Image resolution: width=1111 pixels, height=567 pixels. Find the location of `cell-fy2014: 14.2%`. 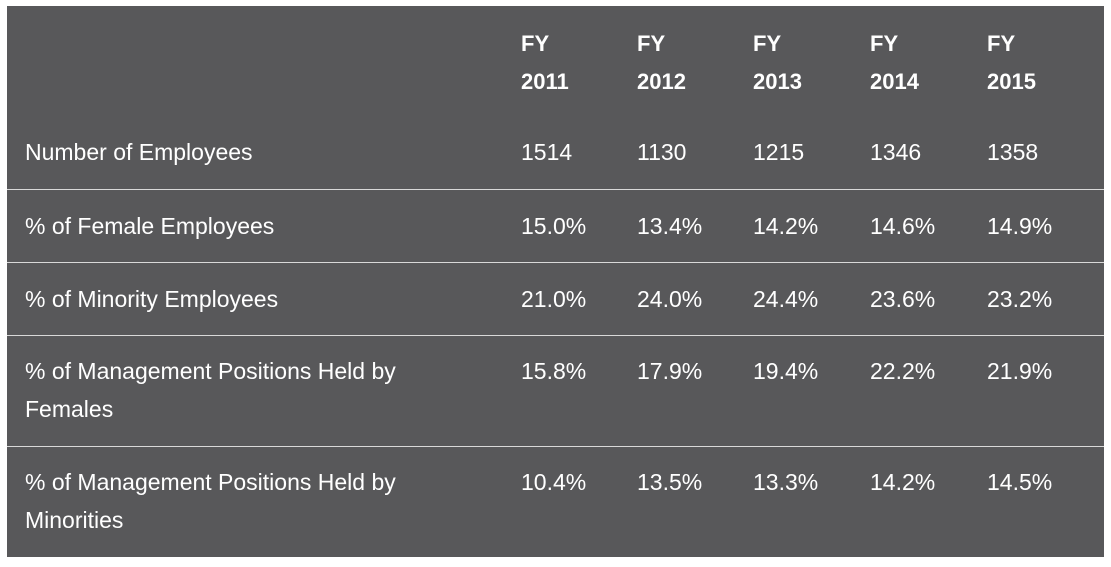

cell-fy2014: 14.2% is located at coordinates (928, 501).